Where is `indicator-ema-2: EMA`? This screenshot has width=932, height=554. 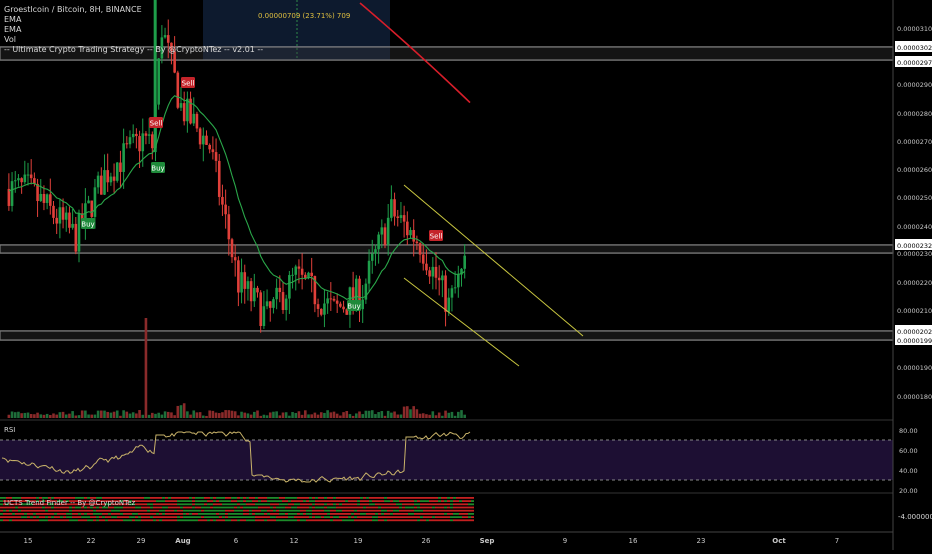 indicator-ema-2: EMA is located at coordinates (13, 29).